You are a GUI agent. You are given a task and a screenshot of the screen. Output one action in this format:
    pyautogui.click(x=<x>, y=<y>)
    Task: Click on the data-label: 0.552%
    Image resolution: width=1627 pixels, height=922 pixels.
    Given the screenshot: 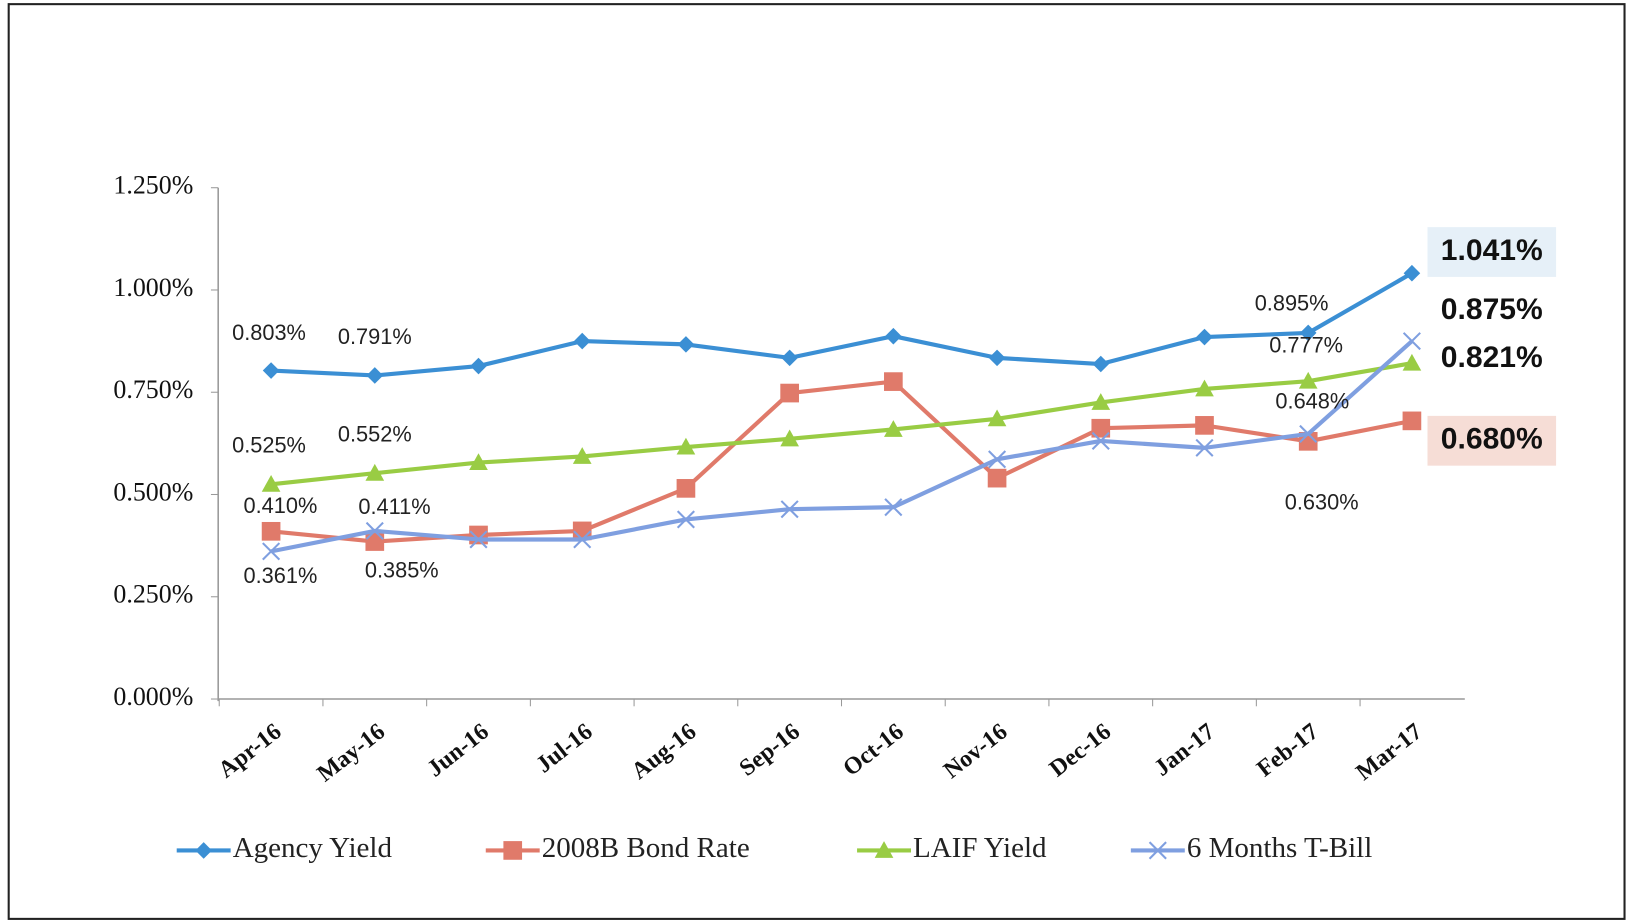 What is the action you would take?
    pyautogui.click(x=375, y=434)
    